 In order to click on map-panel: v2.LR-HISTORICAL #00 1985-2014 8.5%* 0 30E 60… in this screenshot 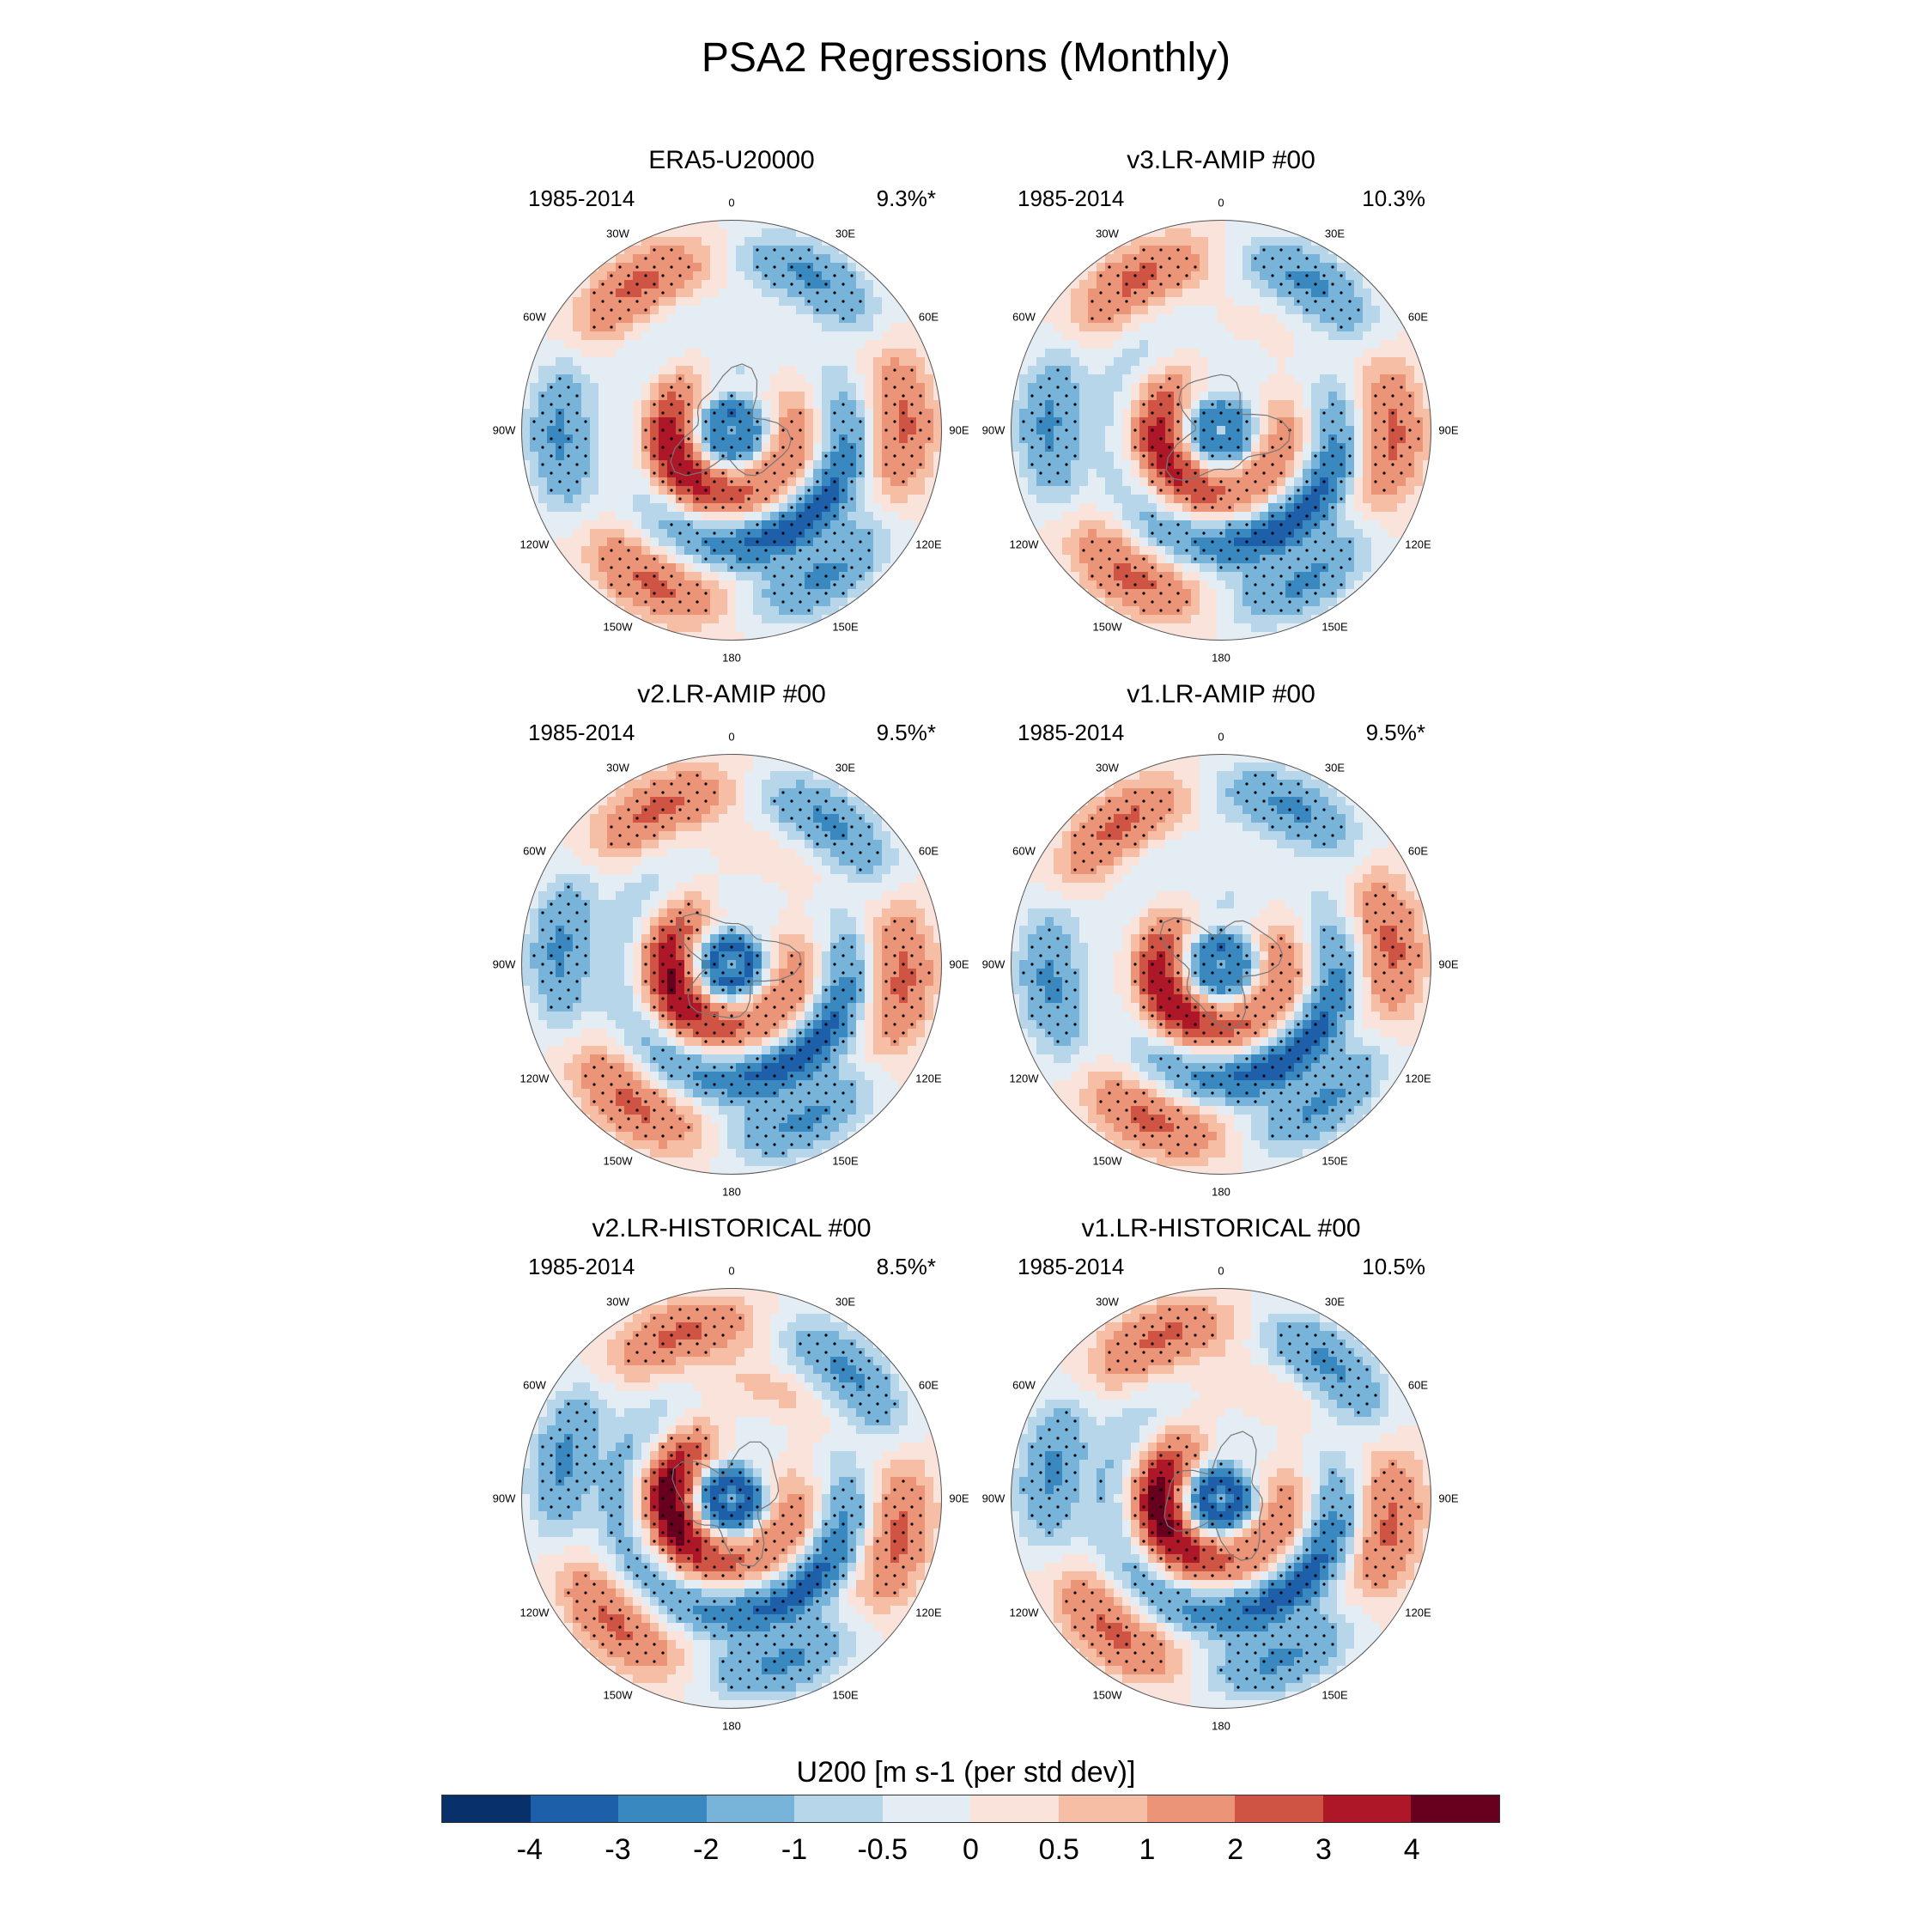, I will do `click(731, 1473)`.